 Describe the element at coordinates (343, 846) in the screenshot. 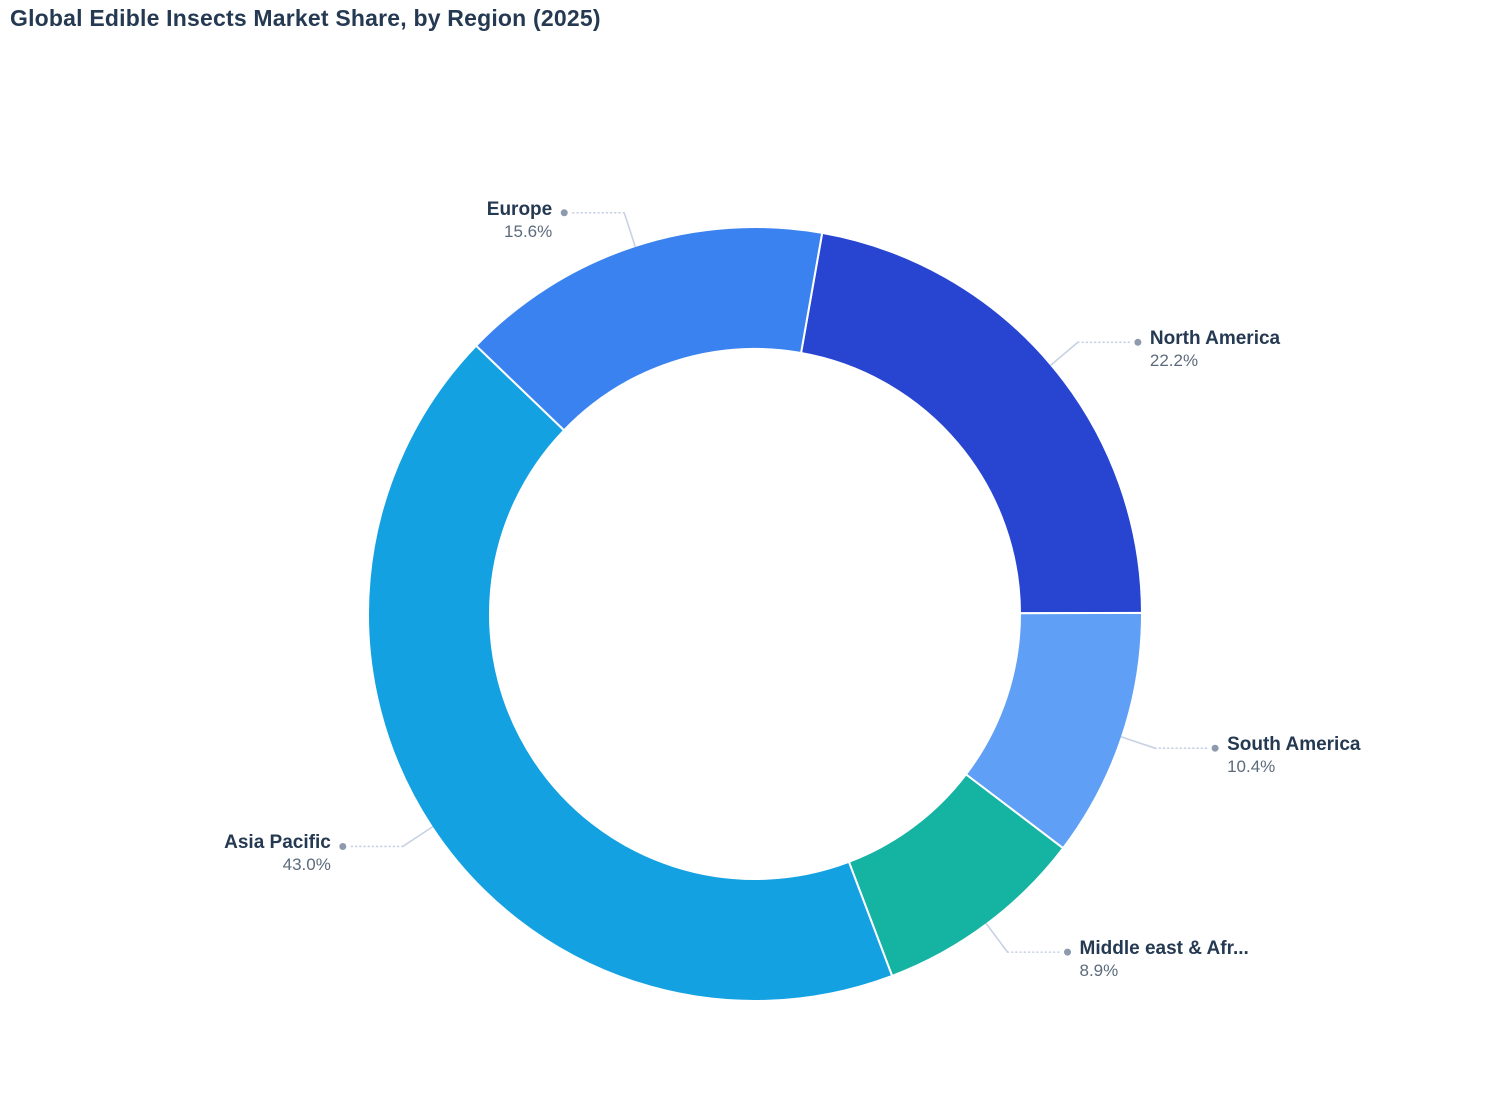

I see `leader-dot-asia-pacific` at that location.